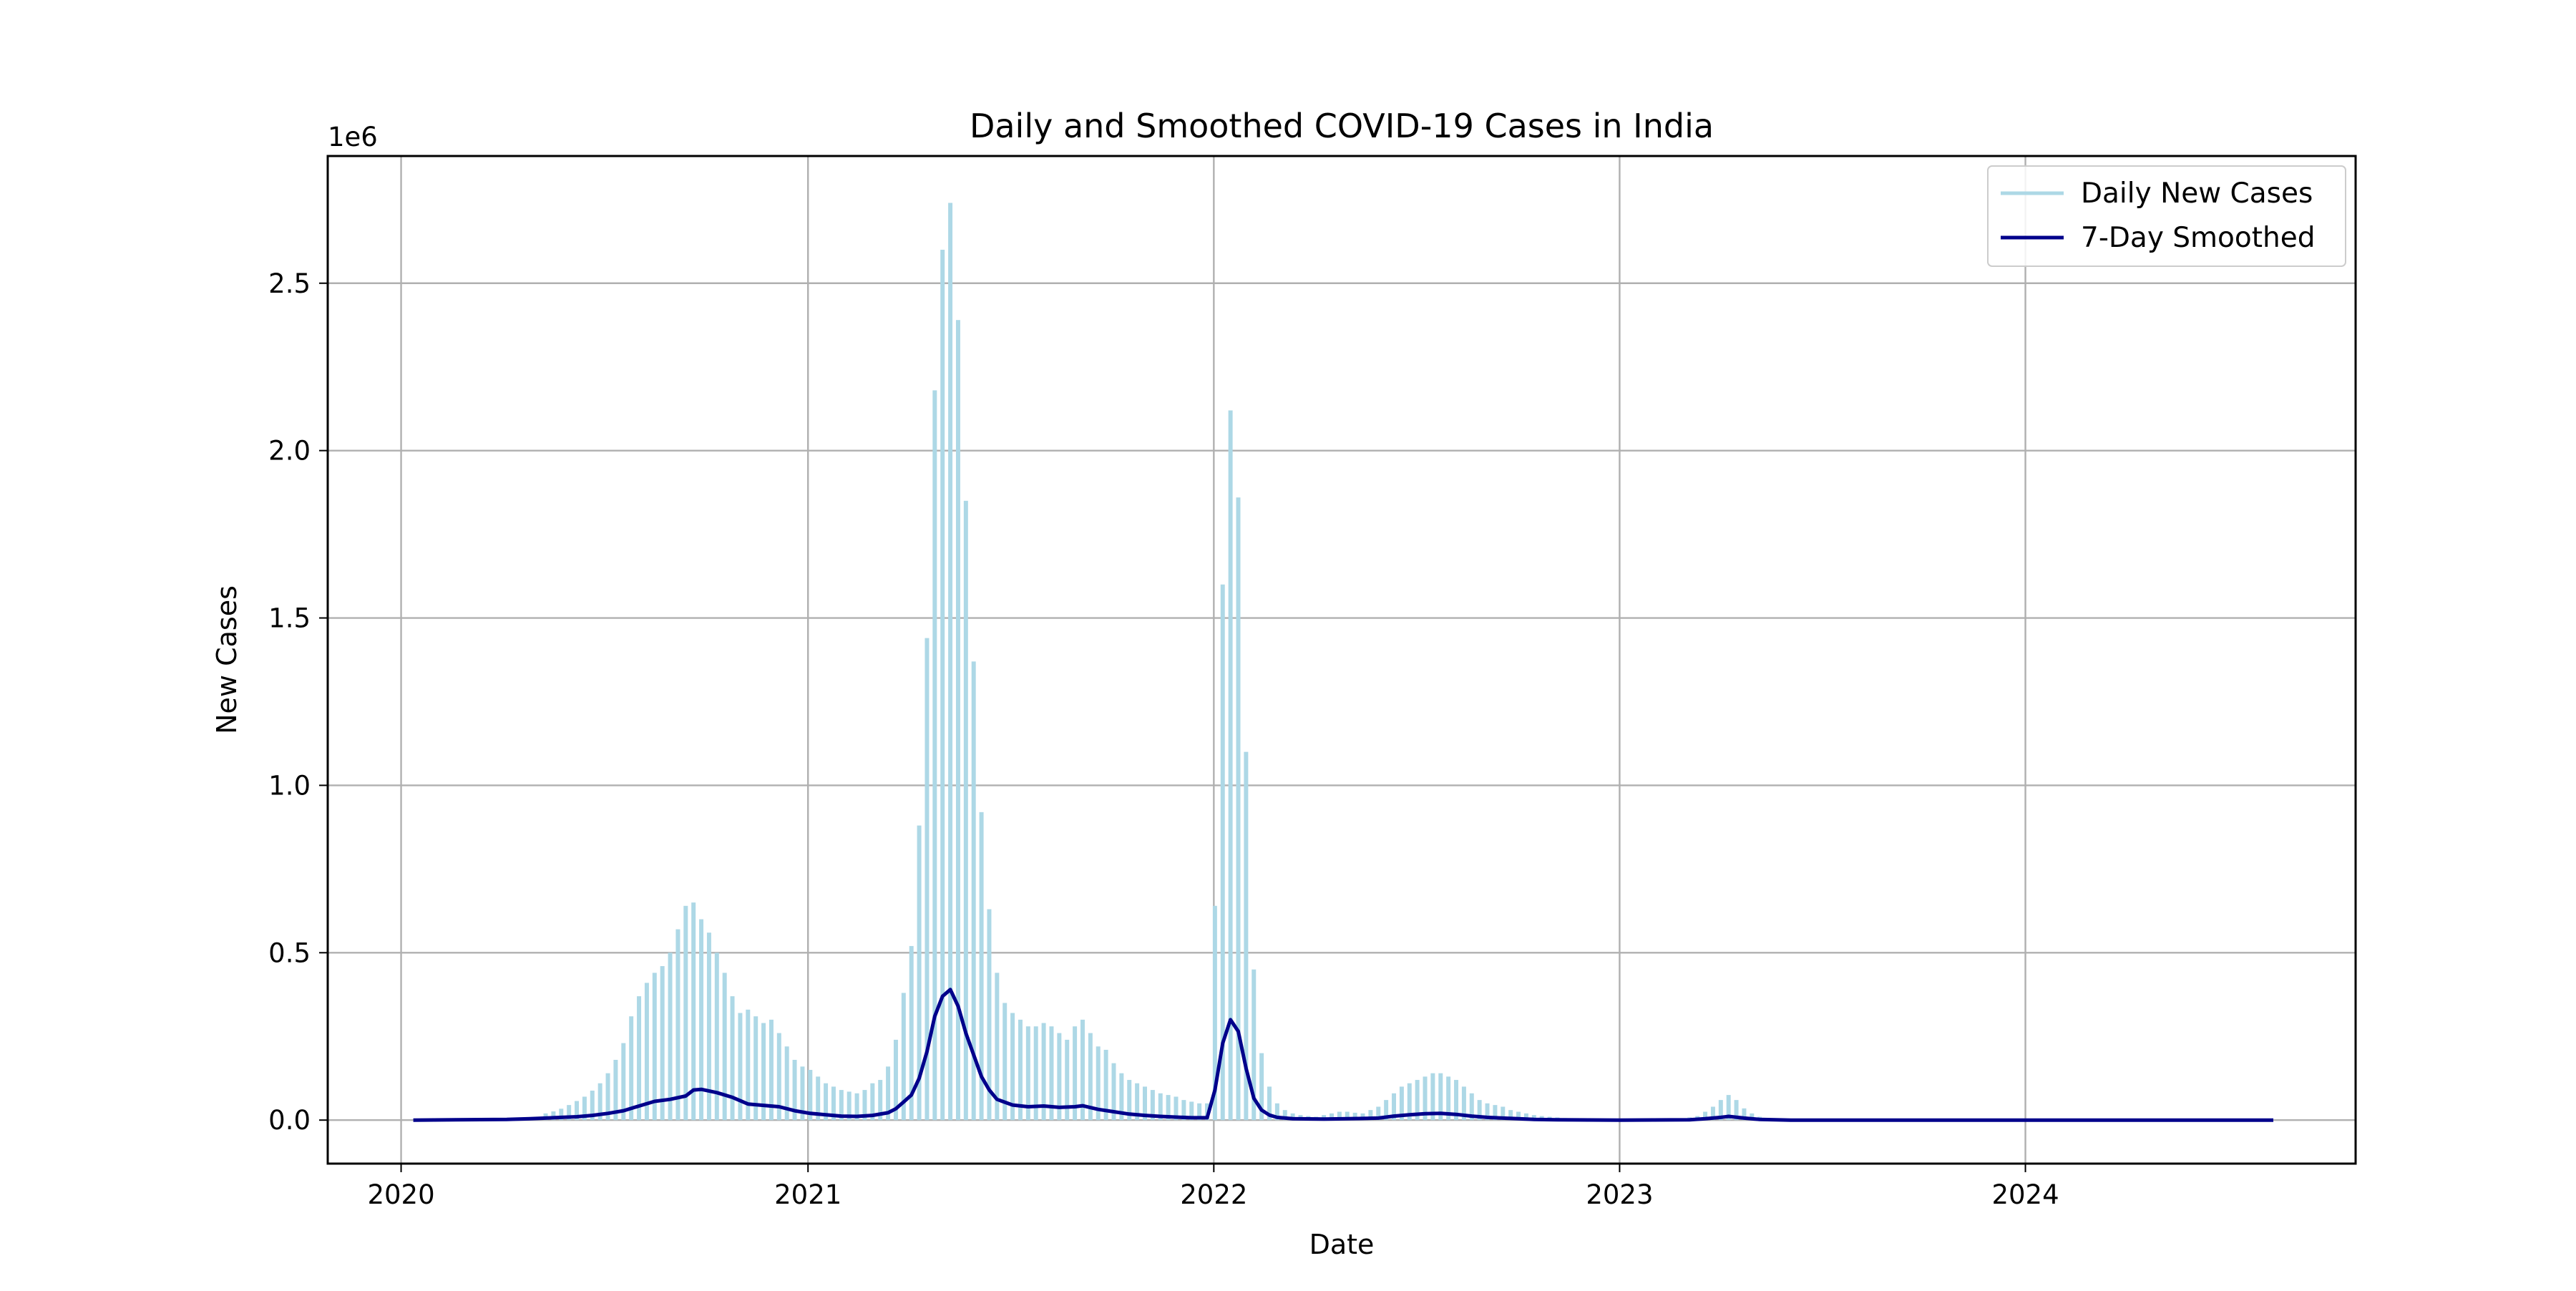 Image resolution: width=2576 pixels, height=1291 pixels. I want to click on legend: Daily New Cases 7-Day Smoothed, so click(2166, 216).